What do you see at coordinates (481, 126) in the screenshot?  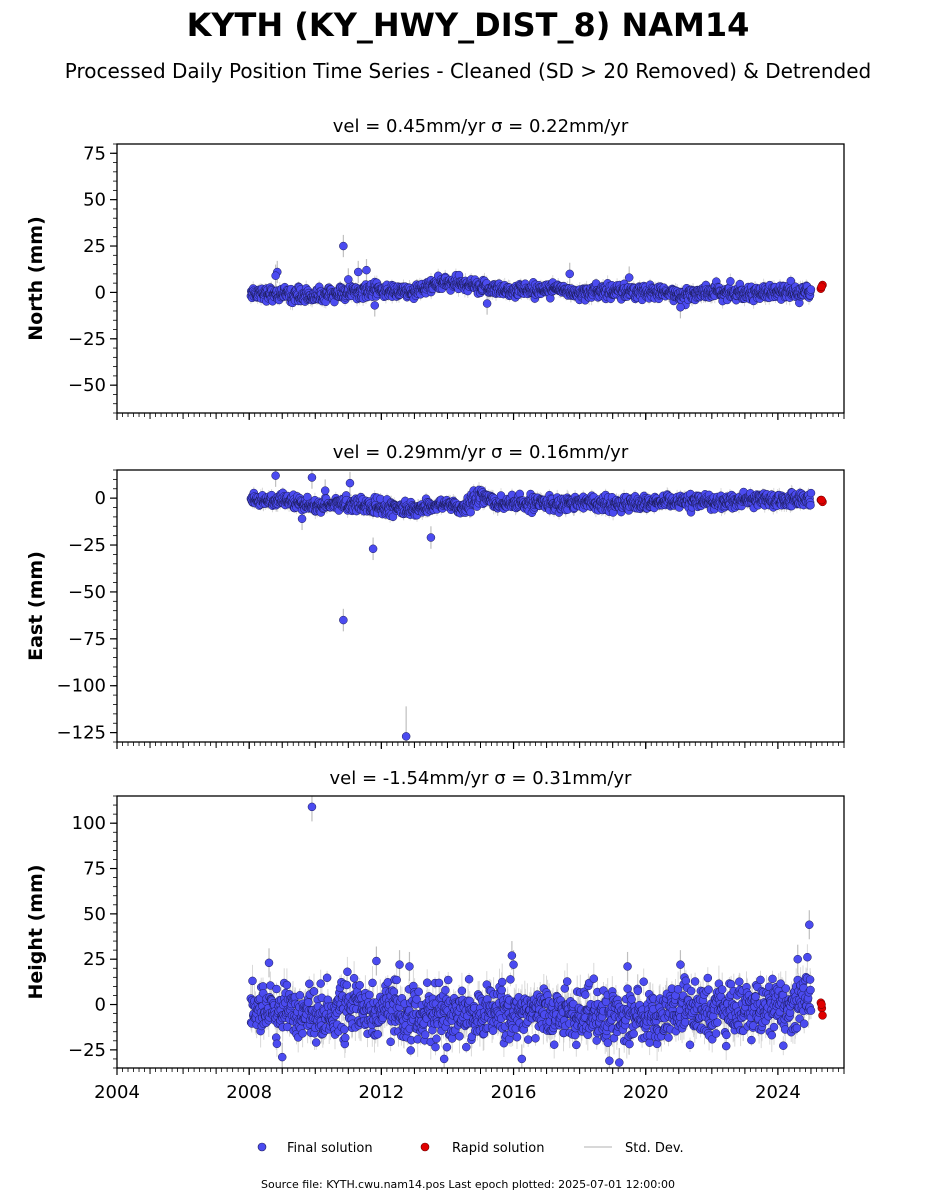 I see `panel-title-north: vel = 0.45mm/yr σ = 0.22mm/yr` at bounding box center [481, 126].